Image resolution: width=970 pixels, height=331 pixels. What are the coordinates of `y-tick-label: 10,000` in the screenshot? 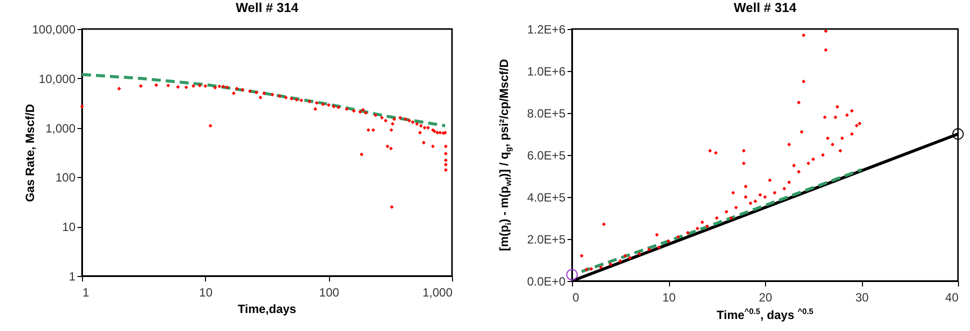 It's located at (57, 79).